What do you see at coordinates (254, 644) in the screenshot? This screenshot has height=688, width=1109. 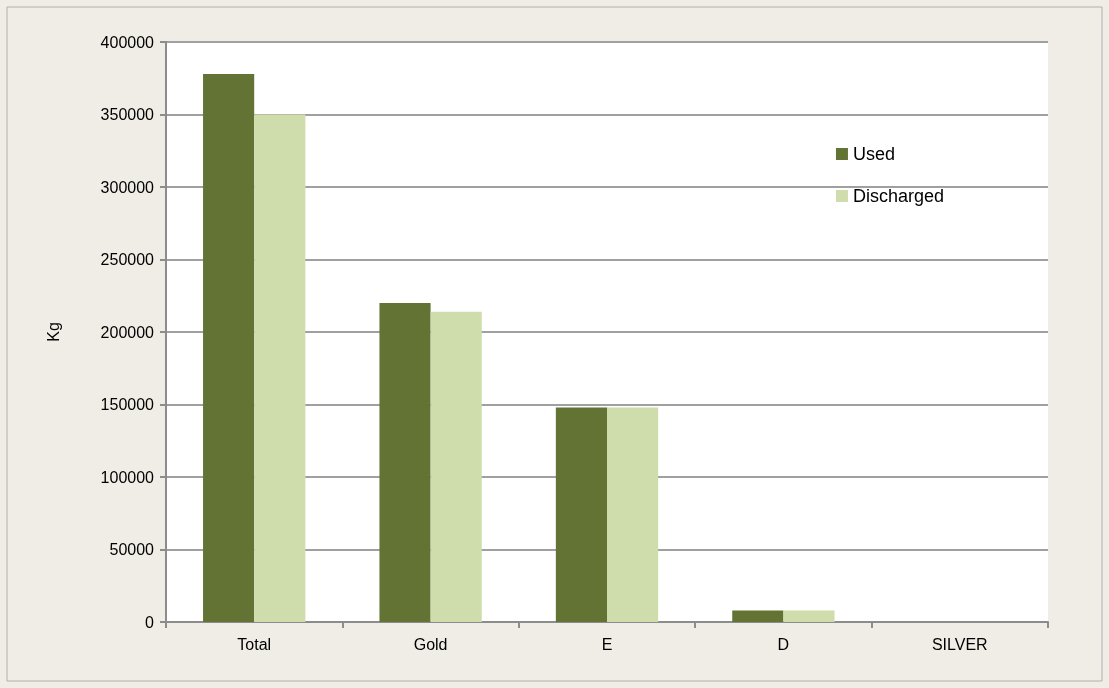 I see `x-tick-label: Total` at bounding box center [254, 644].